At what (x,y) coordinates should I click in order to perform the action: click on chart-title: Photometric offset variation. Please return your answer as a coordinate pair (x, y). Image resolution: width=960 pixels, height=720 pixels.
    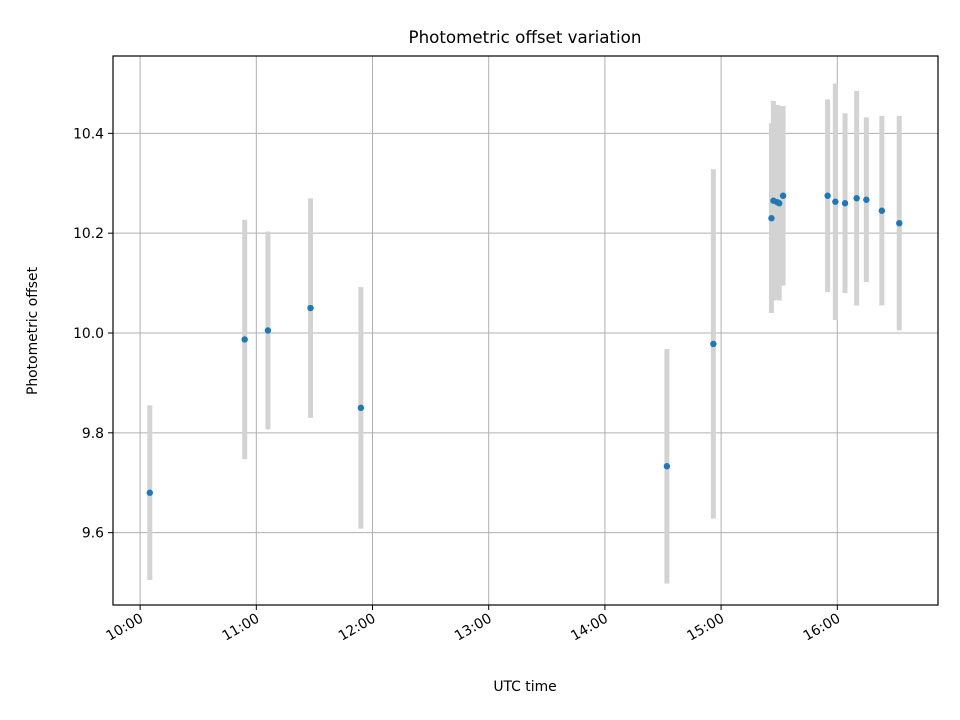
    Looking at the image, I should click on (525, 37).